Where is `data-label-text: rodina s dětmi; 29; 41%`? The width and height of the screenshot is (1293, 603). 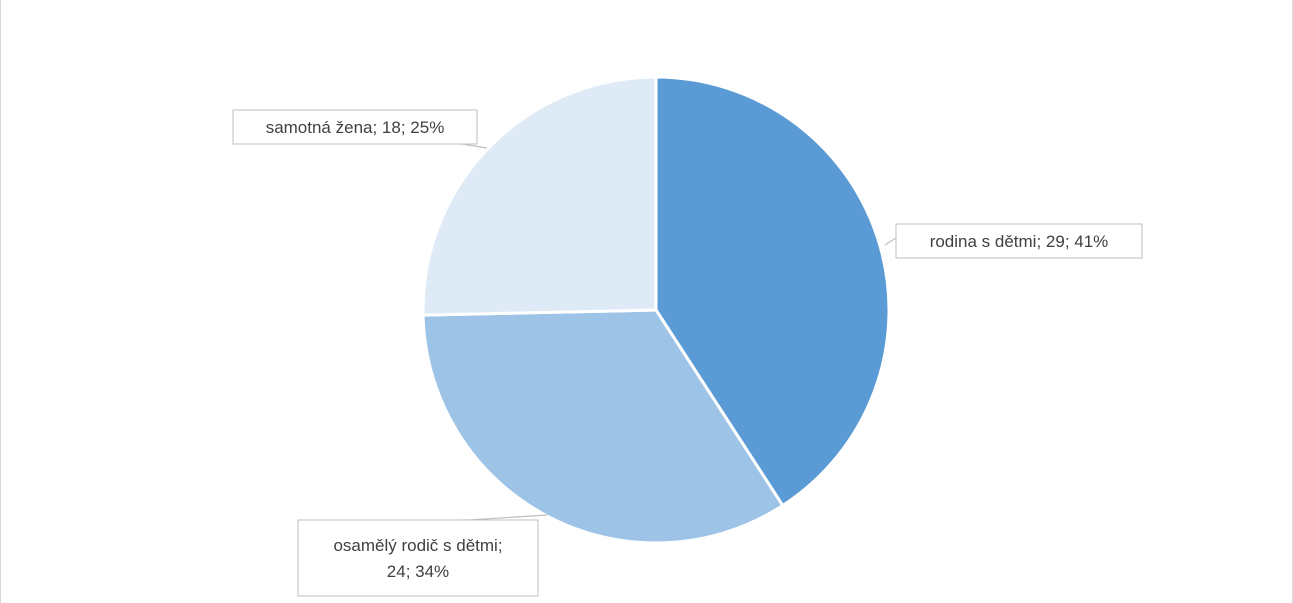 data-label-text: rodina s dětmi; 29; 41% is located at coordinates (1019, 241).